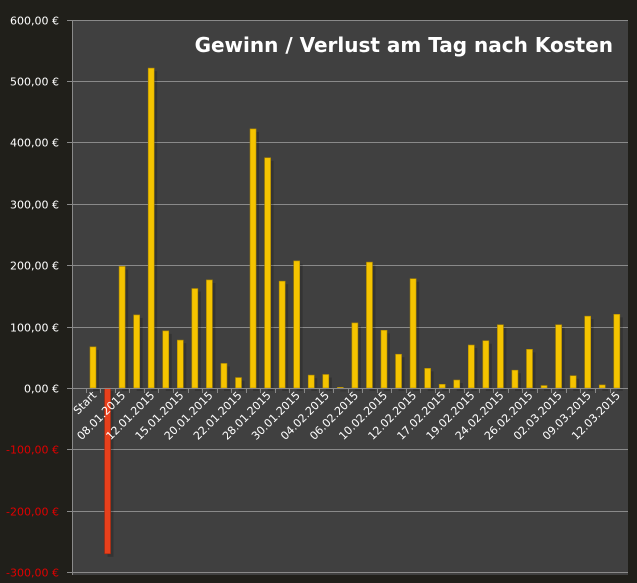 The height and width of the screenshot is (583, 637). Describe the element at coordinates (34, 143) in the screenshot. I see `y-tick-label: 400,00 €` at that location.